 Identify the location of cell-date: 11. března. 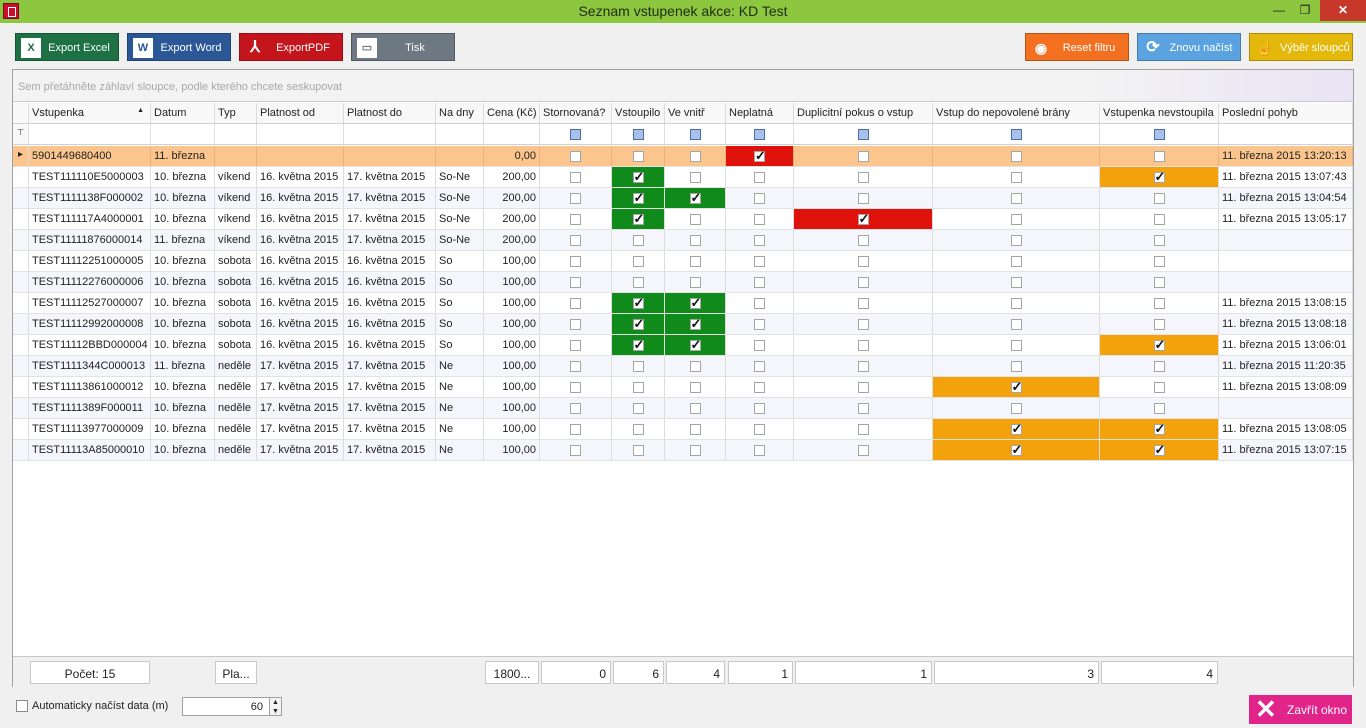
(183, 240).